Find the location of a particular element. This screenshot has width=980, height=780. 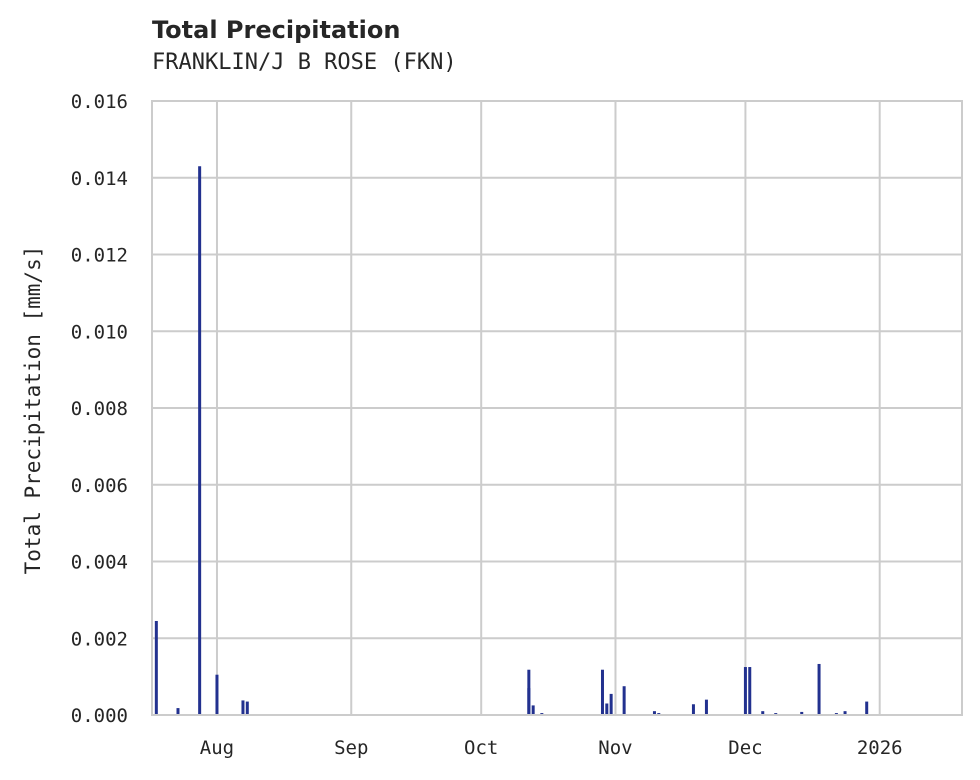

y-tick-label: 0.004 is located at coordinates (99, 563).